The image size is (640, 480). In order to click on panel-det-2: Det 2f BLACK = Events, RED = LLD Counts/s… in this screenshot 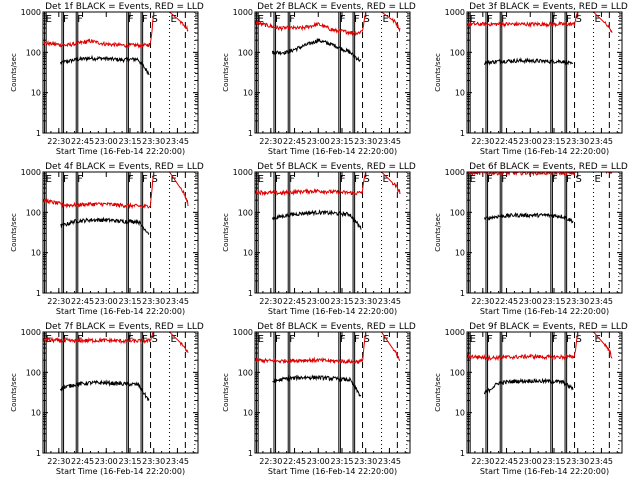, I will do `click(319, 79)`.